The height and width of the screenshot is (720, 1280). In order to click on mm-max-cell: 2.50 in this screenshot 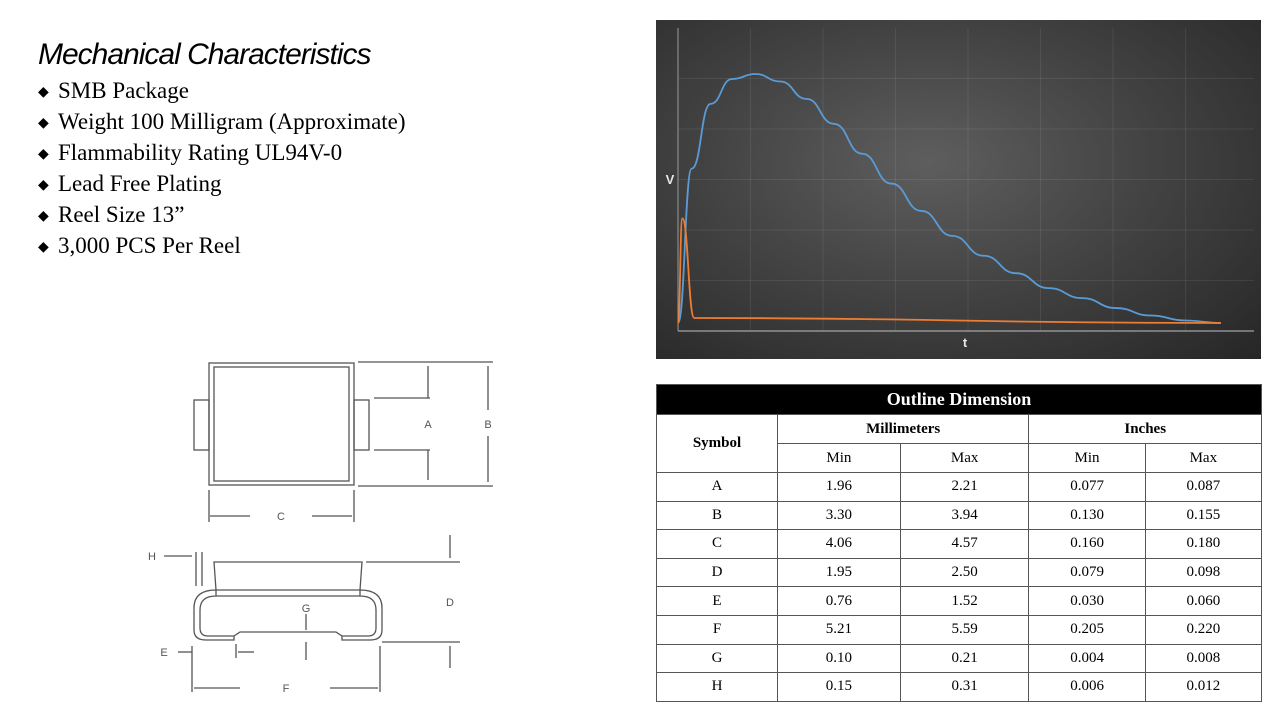, I will do `click(964, 572)`.